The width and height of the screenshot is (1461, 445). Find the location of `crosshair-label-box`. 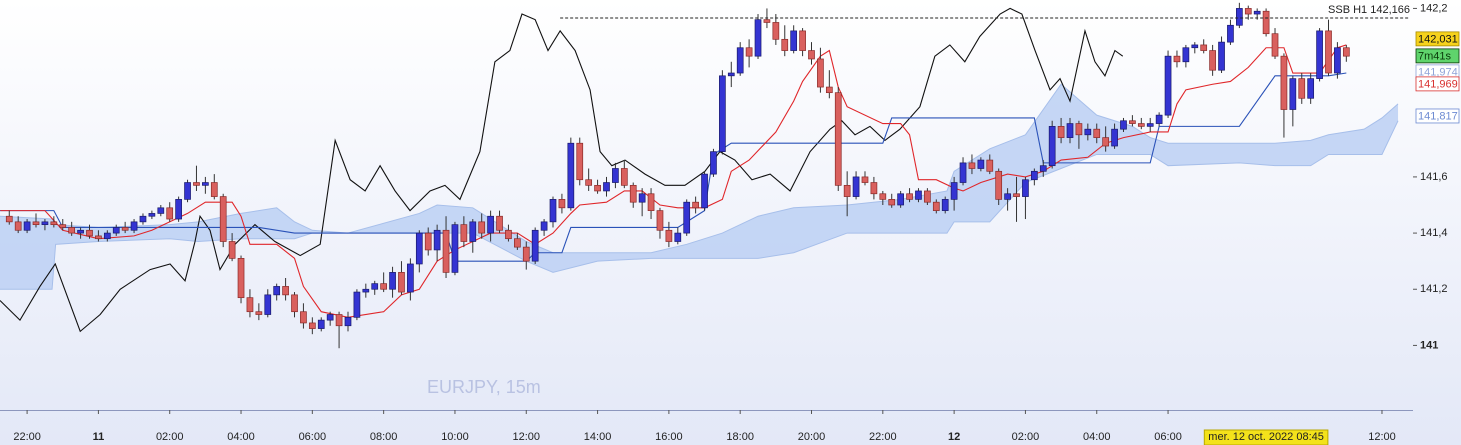

crosshair-label-box is located at coordinates (1266, 437).